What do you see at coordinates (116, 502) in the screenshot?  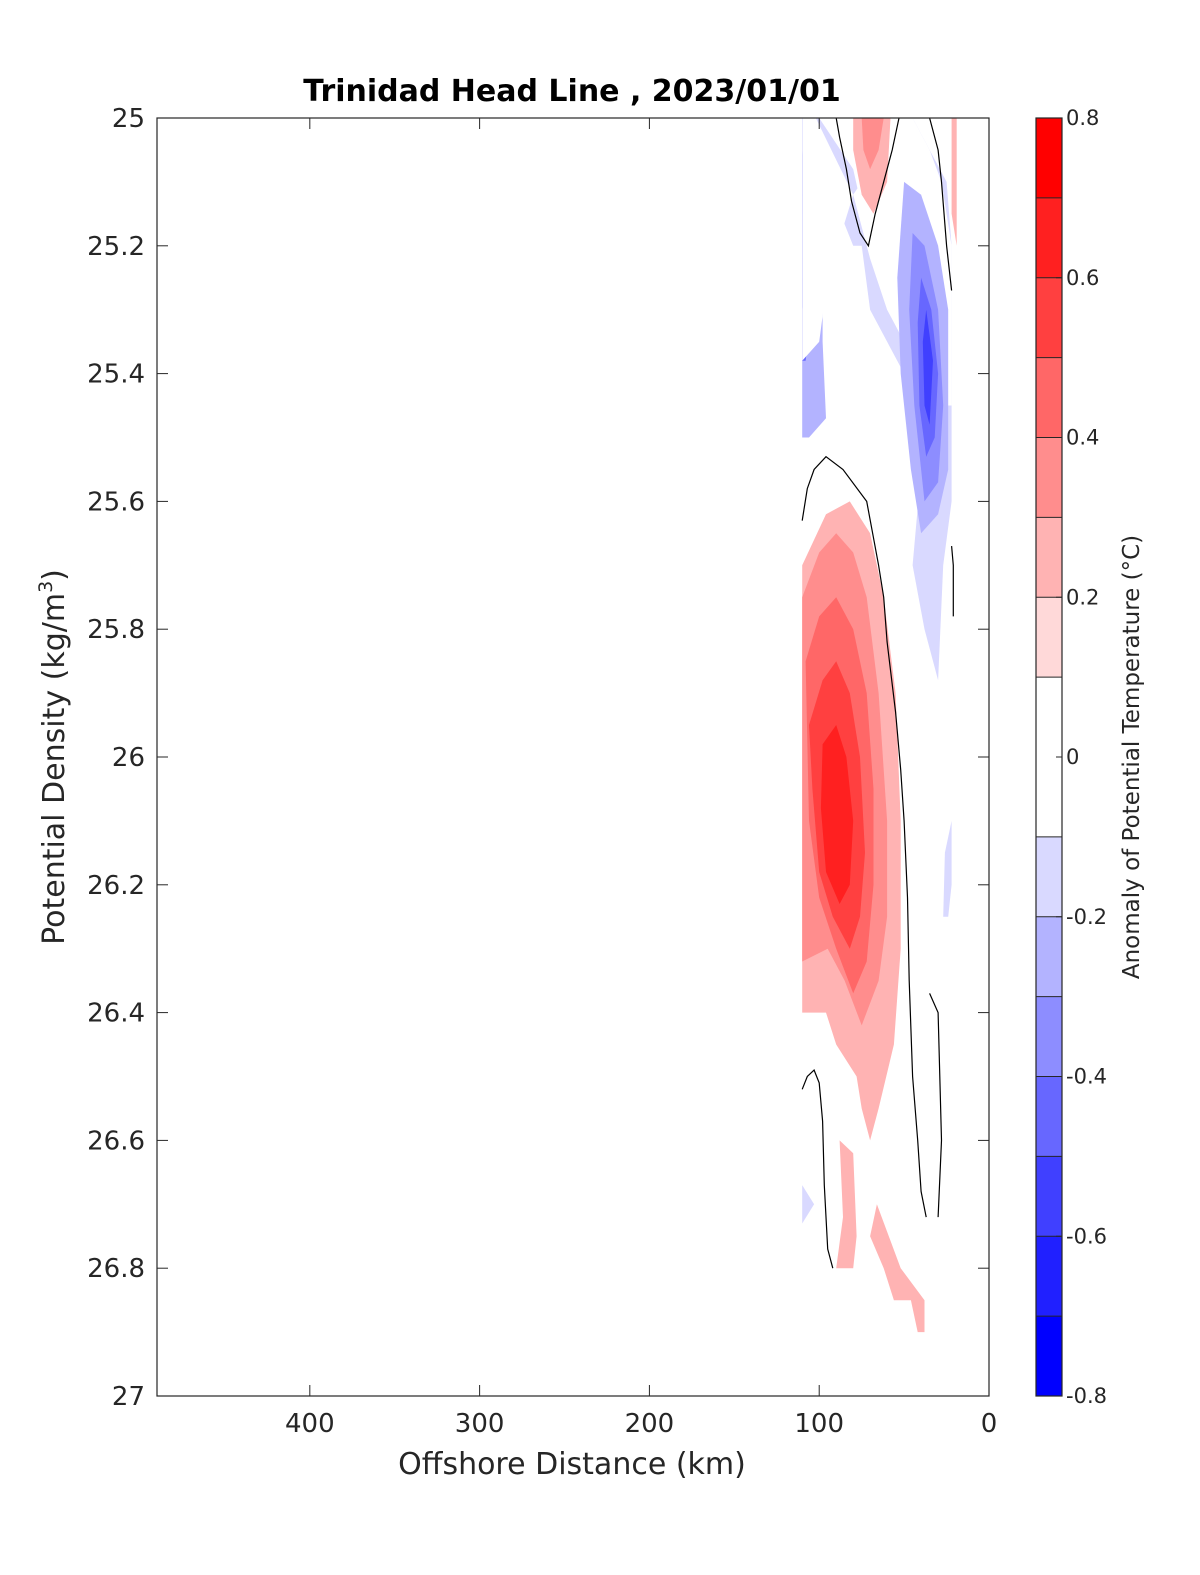 I see `y-tick-label: 25.6` at bounding box center [116, 502].